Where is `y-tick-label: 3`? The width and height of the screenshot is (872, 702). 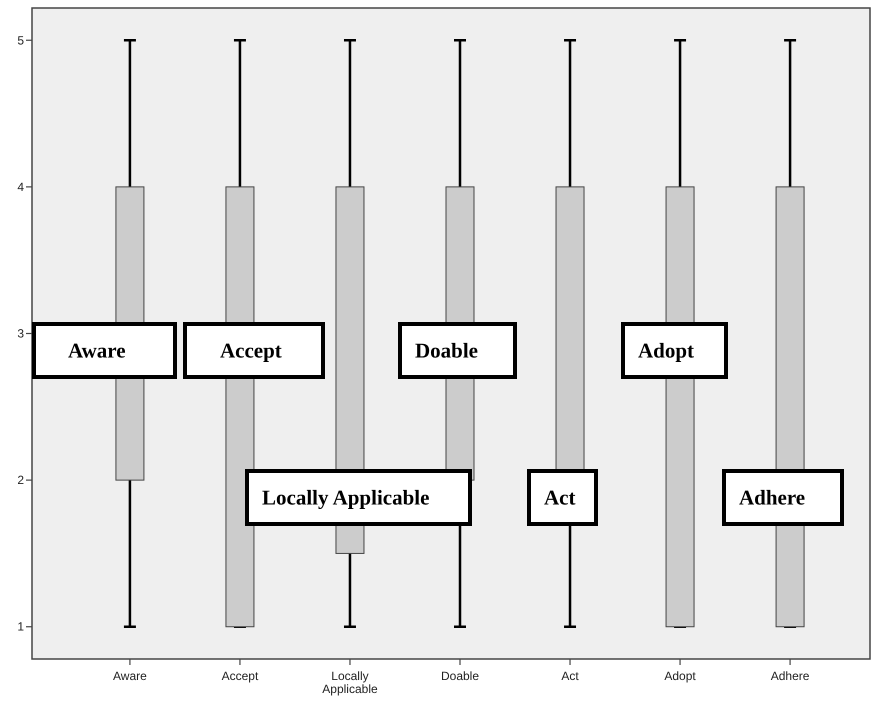 y-tick-label: 3 is located at coordinates (20, 333).